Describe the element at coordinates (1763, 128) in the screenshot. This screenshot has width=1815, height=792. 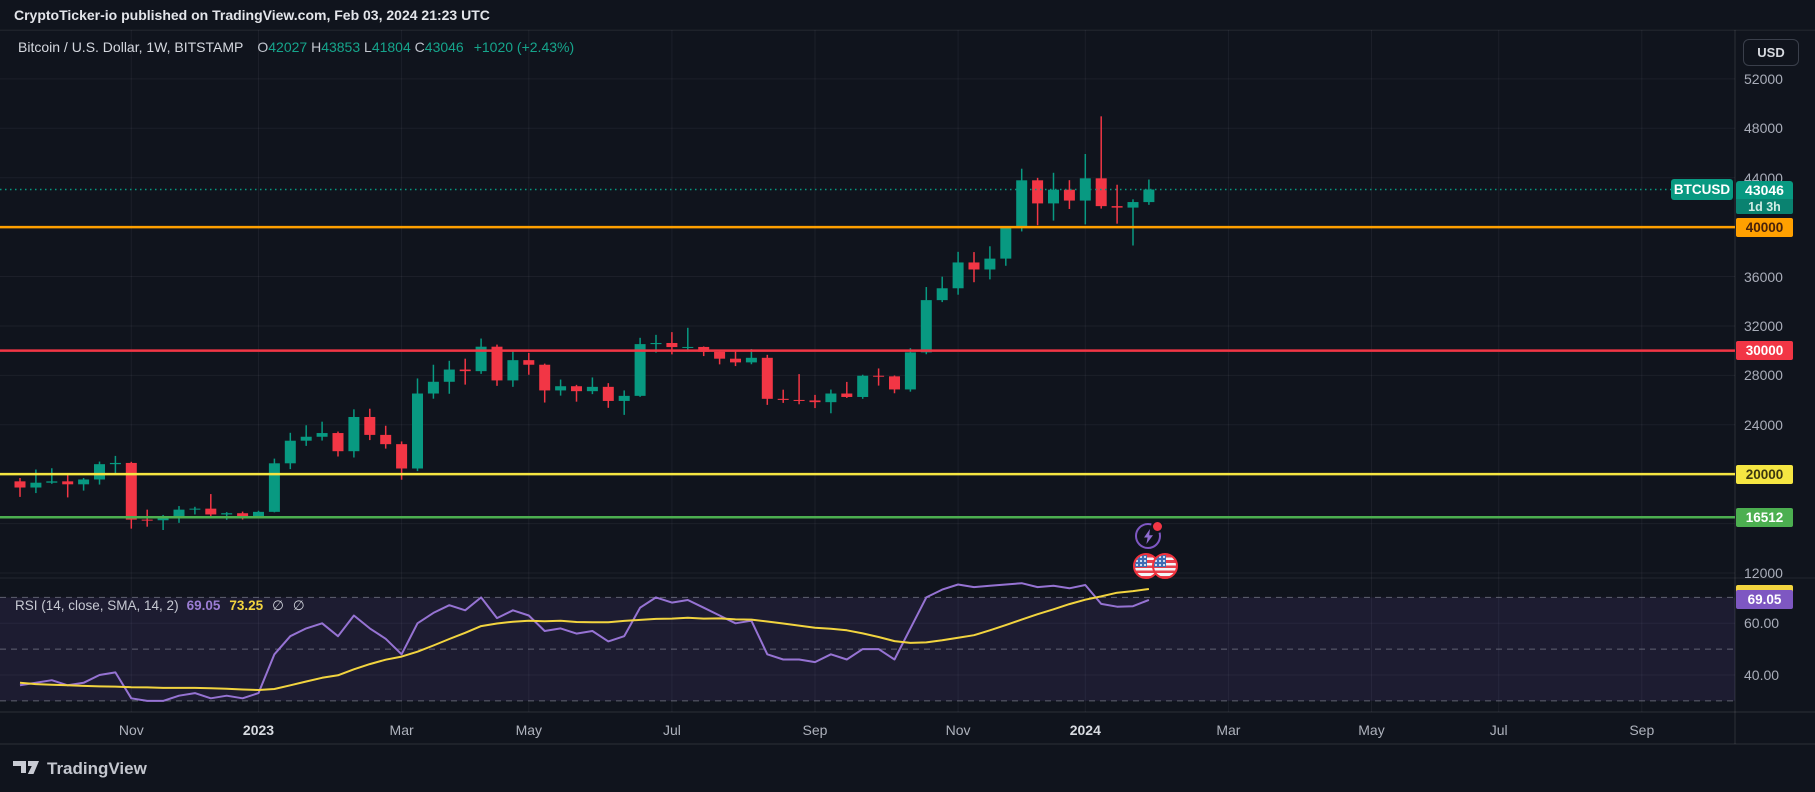
I see `price-tick-label: 48000` at that location.